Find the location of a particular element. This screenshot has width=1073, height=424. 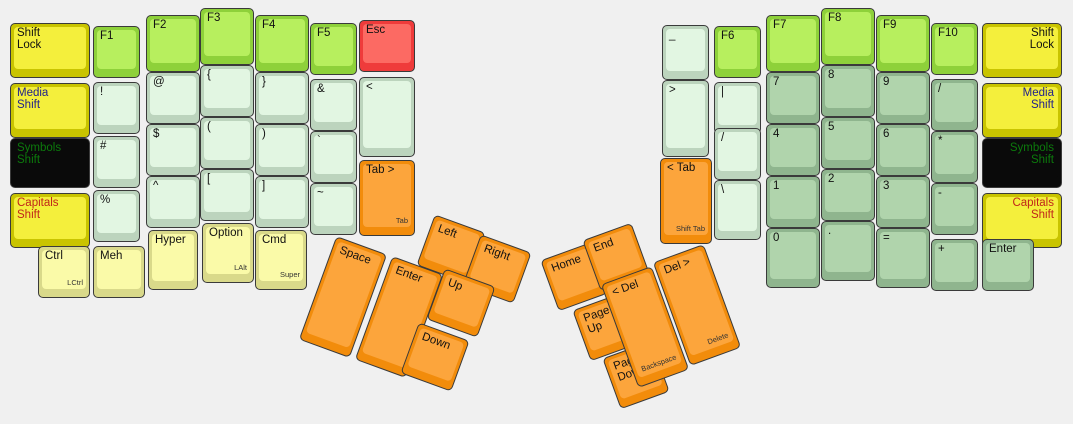

key-label: 9 is located at coordinates (886, 82).